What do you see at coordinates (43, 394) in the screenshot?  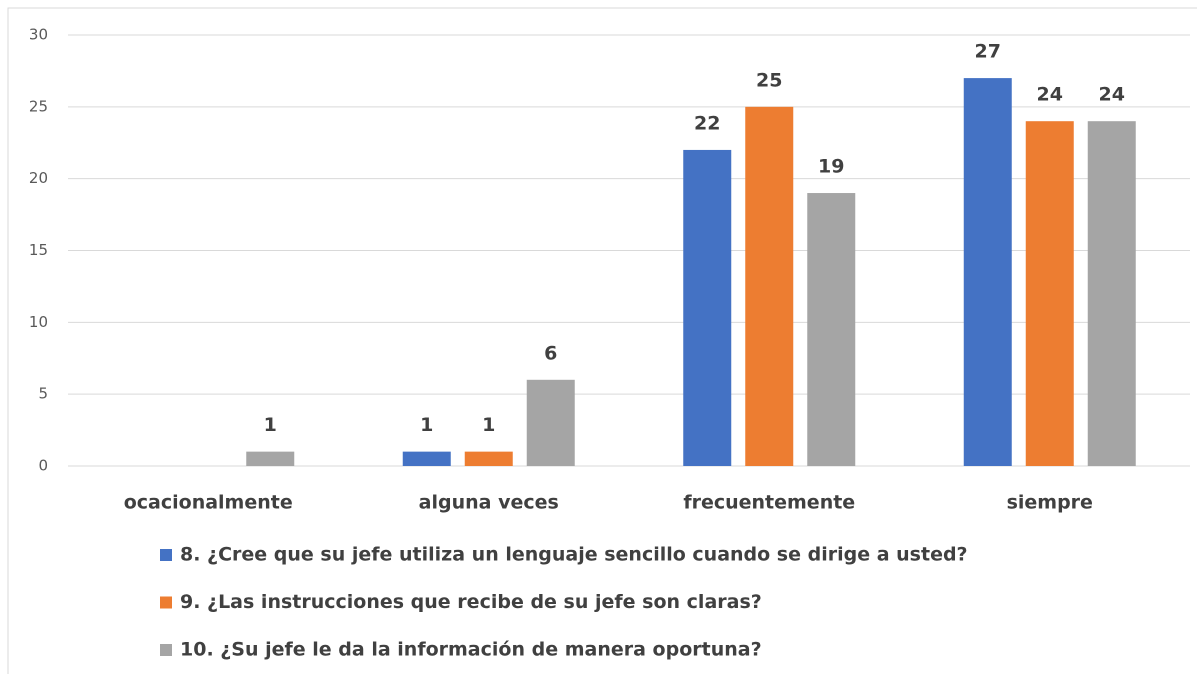 I see `y-tick-label: 5` at bounding box center [43, 394].